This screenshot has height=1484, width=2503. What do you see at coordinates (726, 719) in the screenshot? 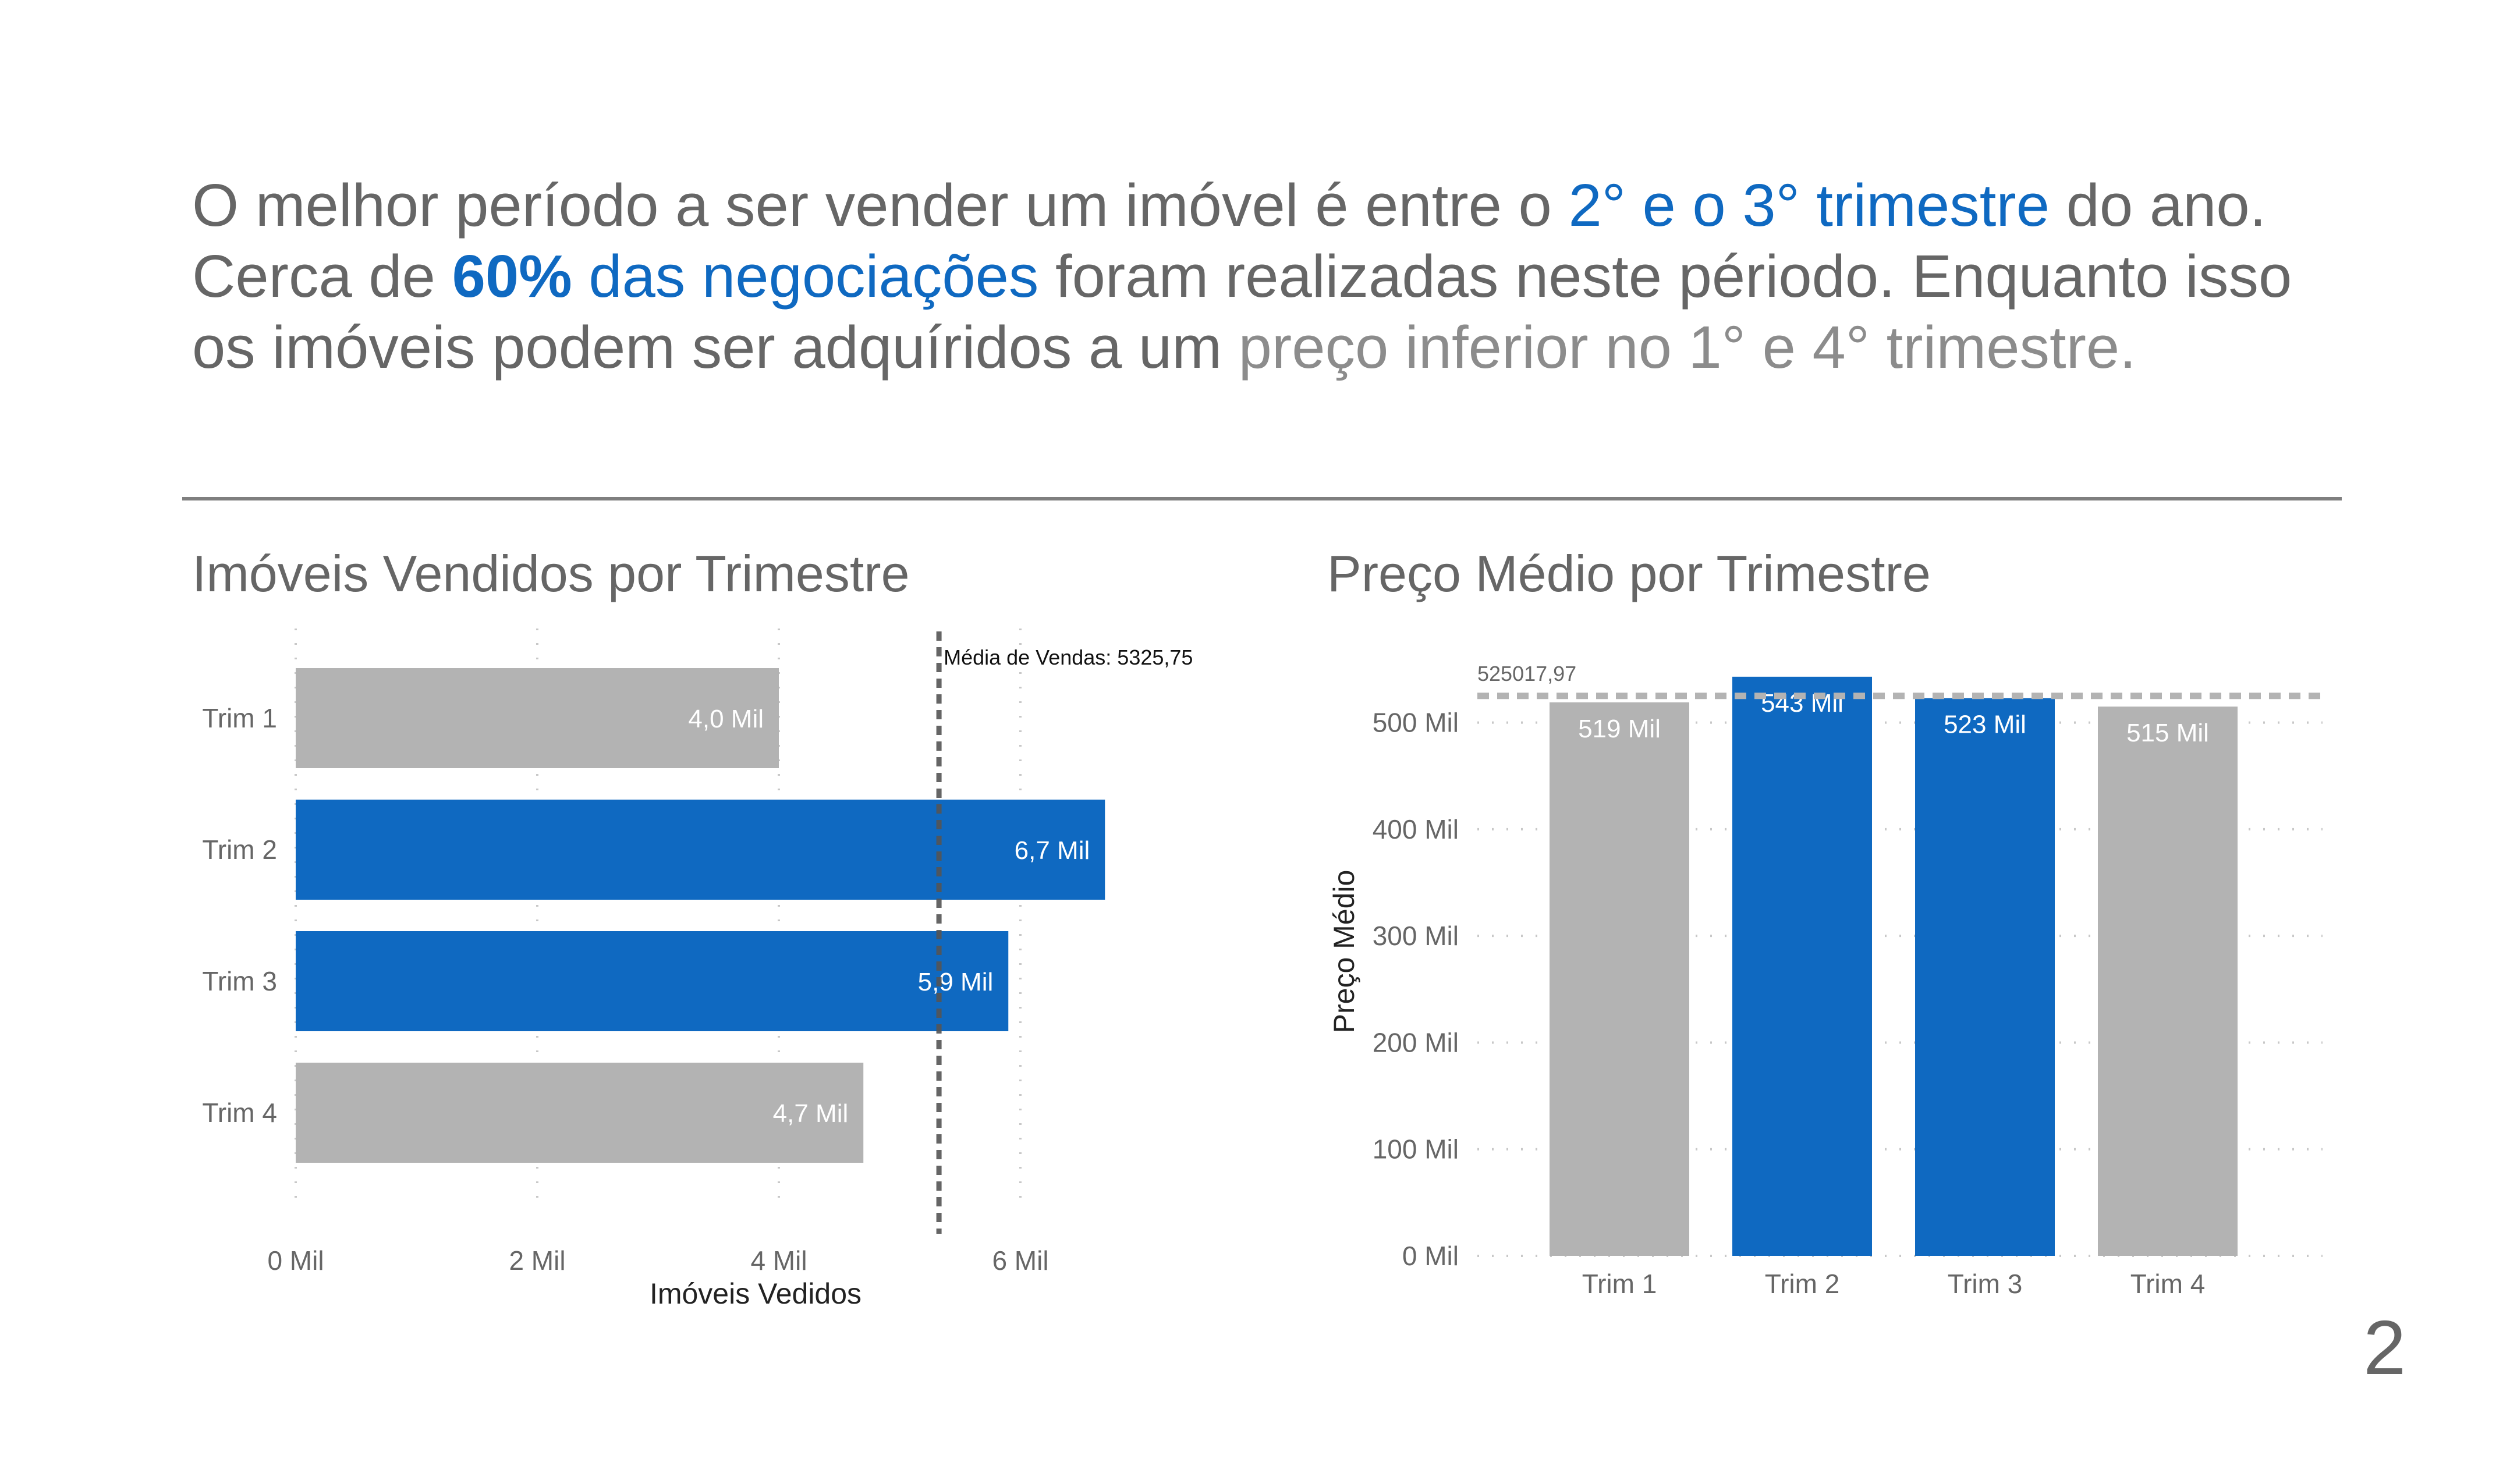
I see `data-label: 4,0 Mil` at bounding box center [726, 719].